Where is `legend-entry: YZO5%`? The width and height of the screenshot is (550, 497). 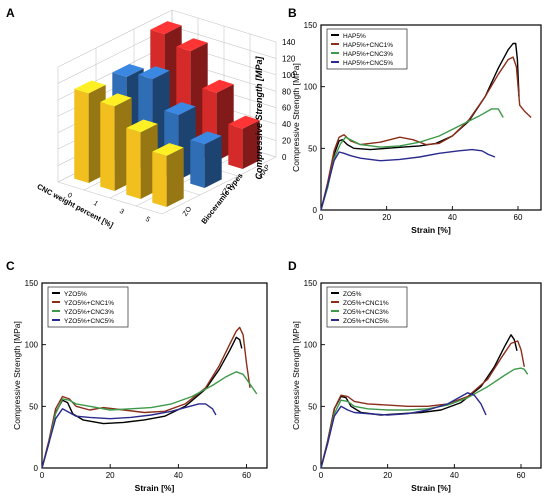 legend-entry: YZO5% is located at coordinates (75, 294).